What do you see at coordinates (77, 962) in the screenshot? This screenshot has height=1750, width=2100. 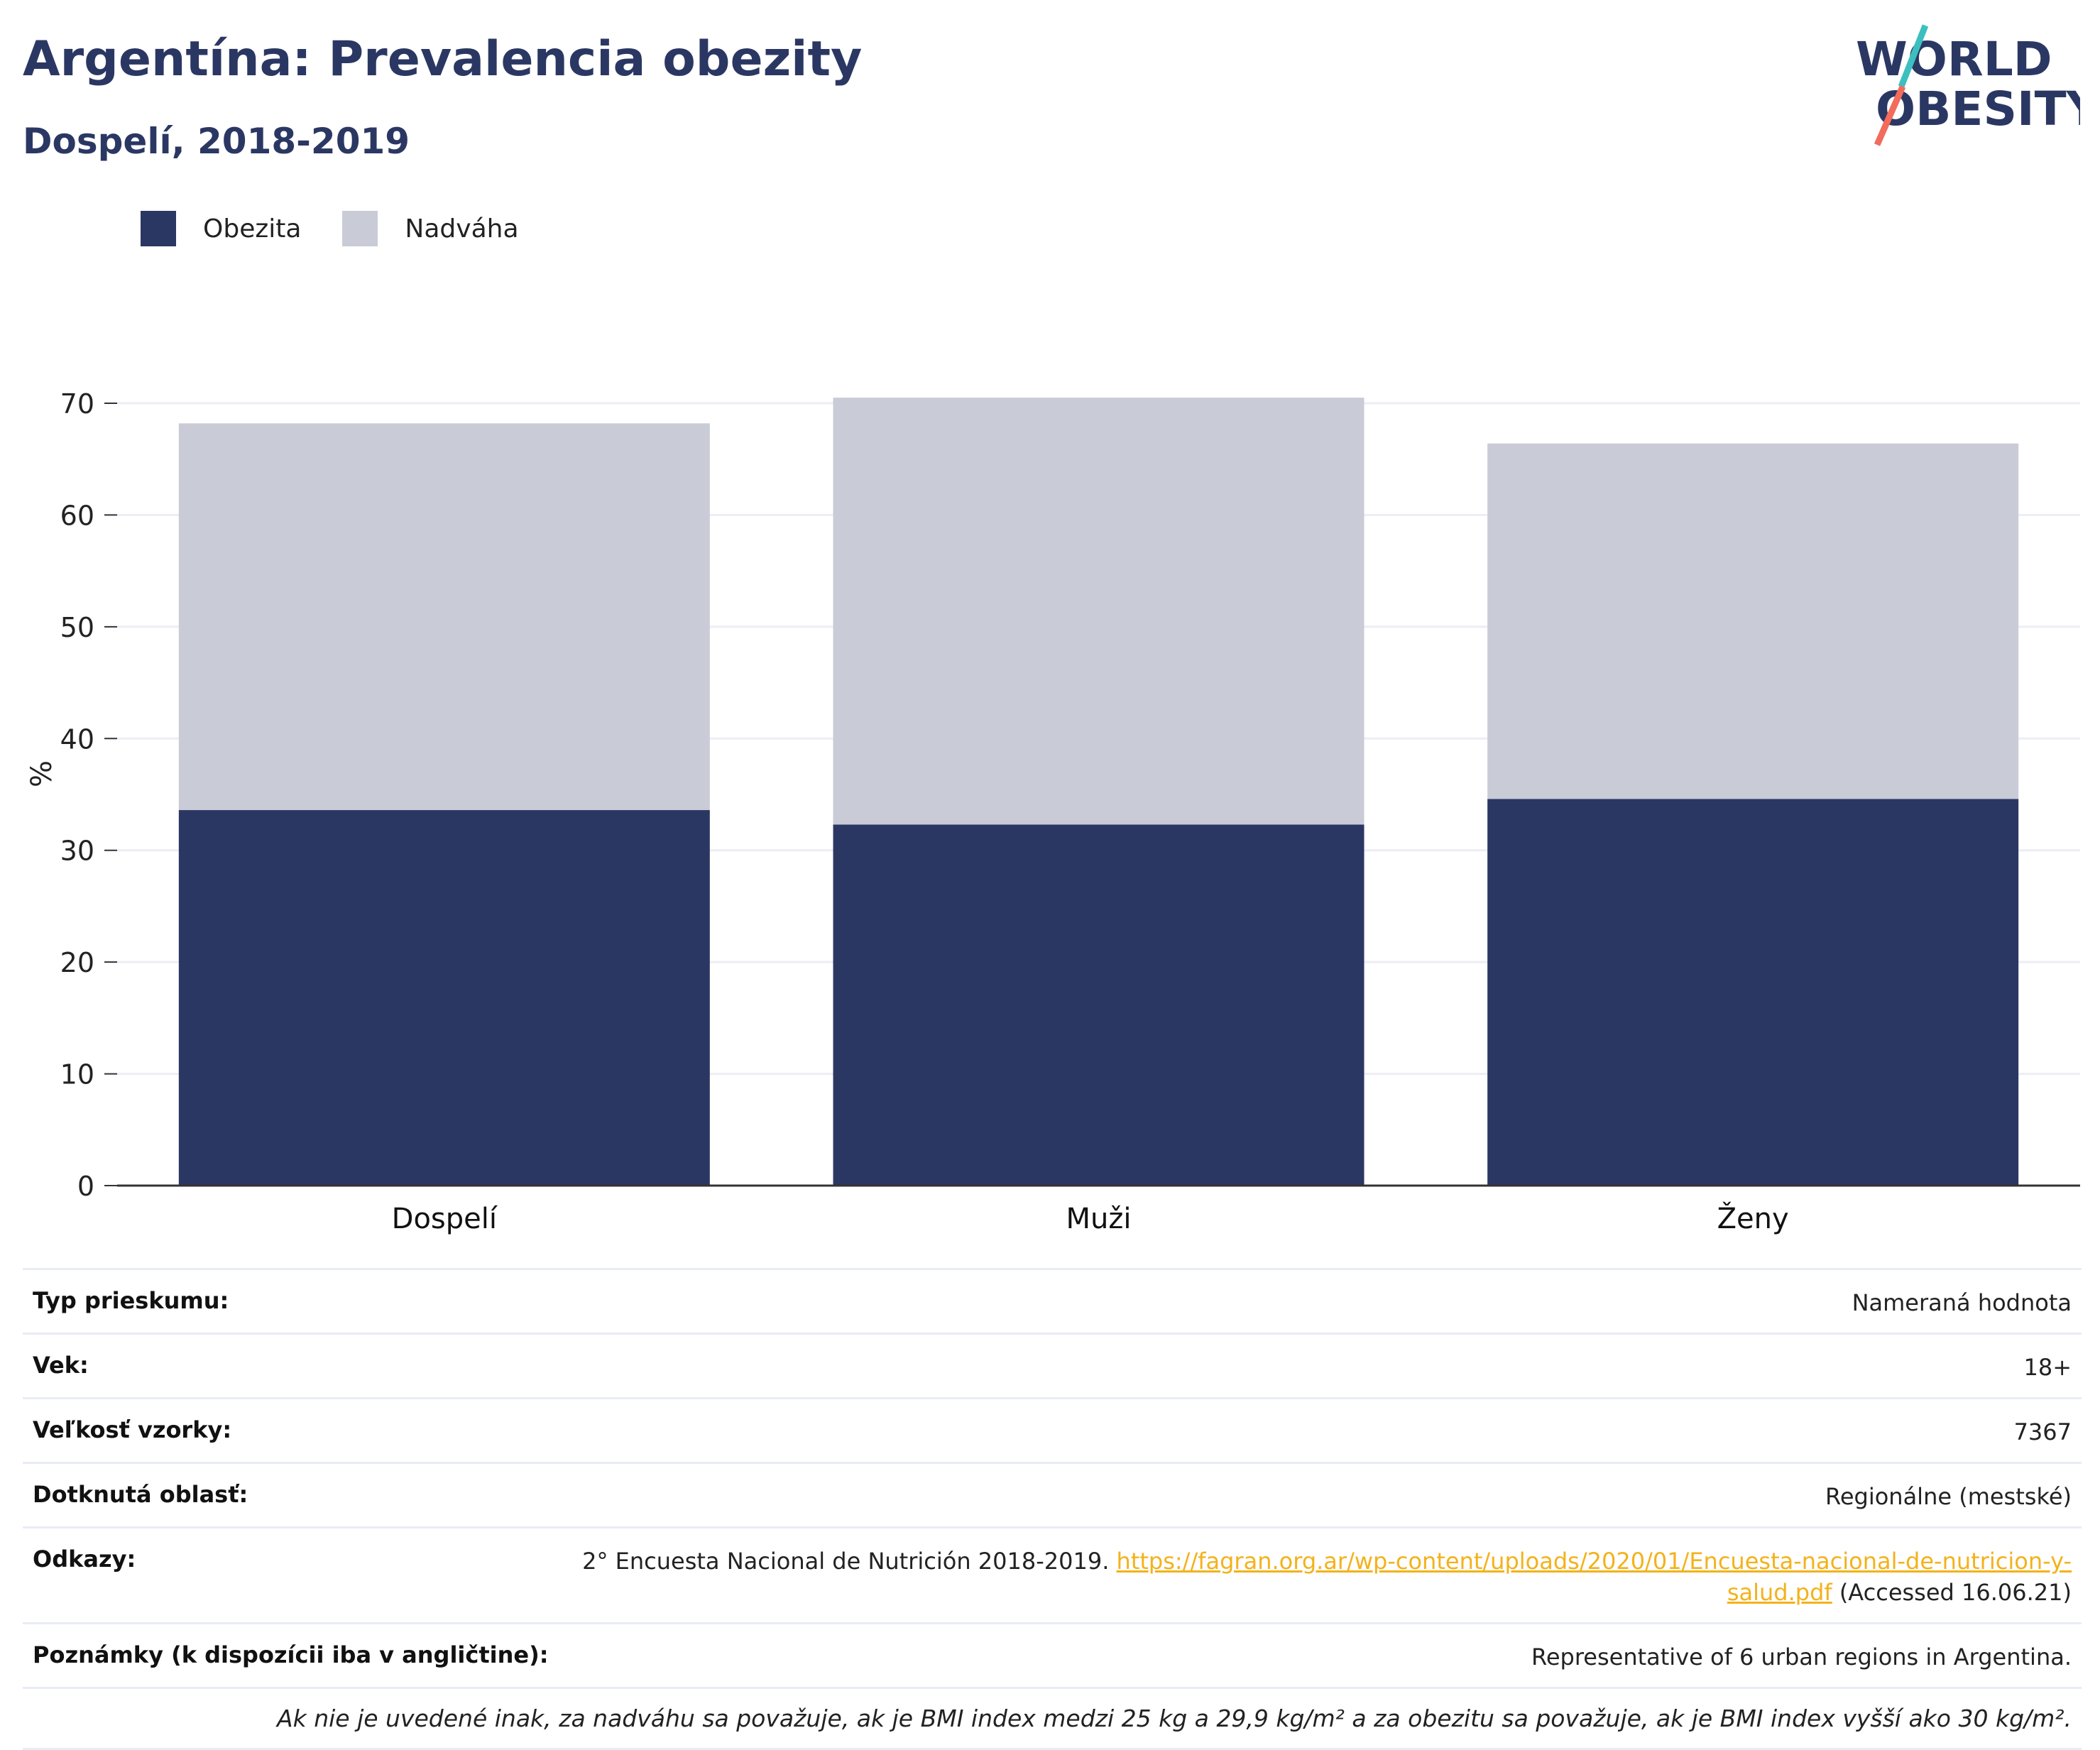 I see `y-tick-label: 20` at bounding box center [77, 962].